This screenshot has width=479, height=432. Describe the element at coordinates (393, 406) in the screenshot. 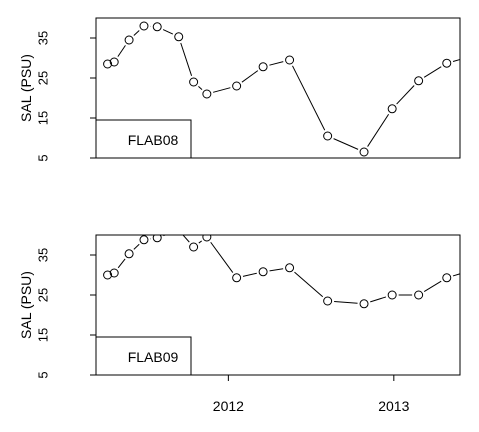

I see `x-tick-label: 2013` at that location.